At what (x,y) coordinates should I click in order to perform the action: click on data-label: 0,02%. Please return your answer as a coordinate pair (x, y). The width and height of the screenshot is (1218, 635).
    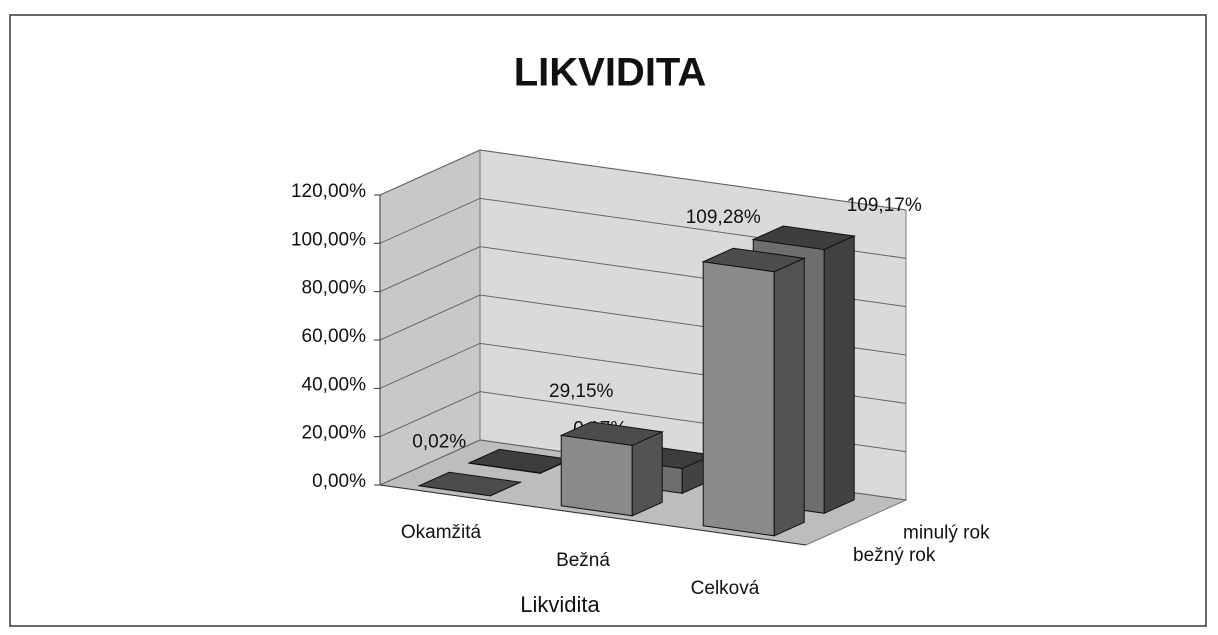
    Looking at the image, I should click on (439, 441).